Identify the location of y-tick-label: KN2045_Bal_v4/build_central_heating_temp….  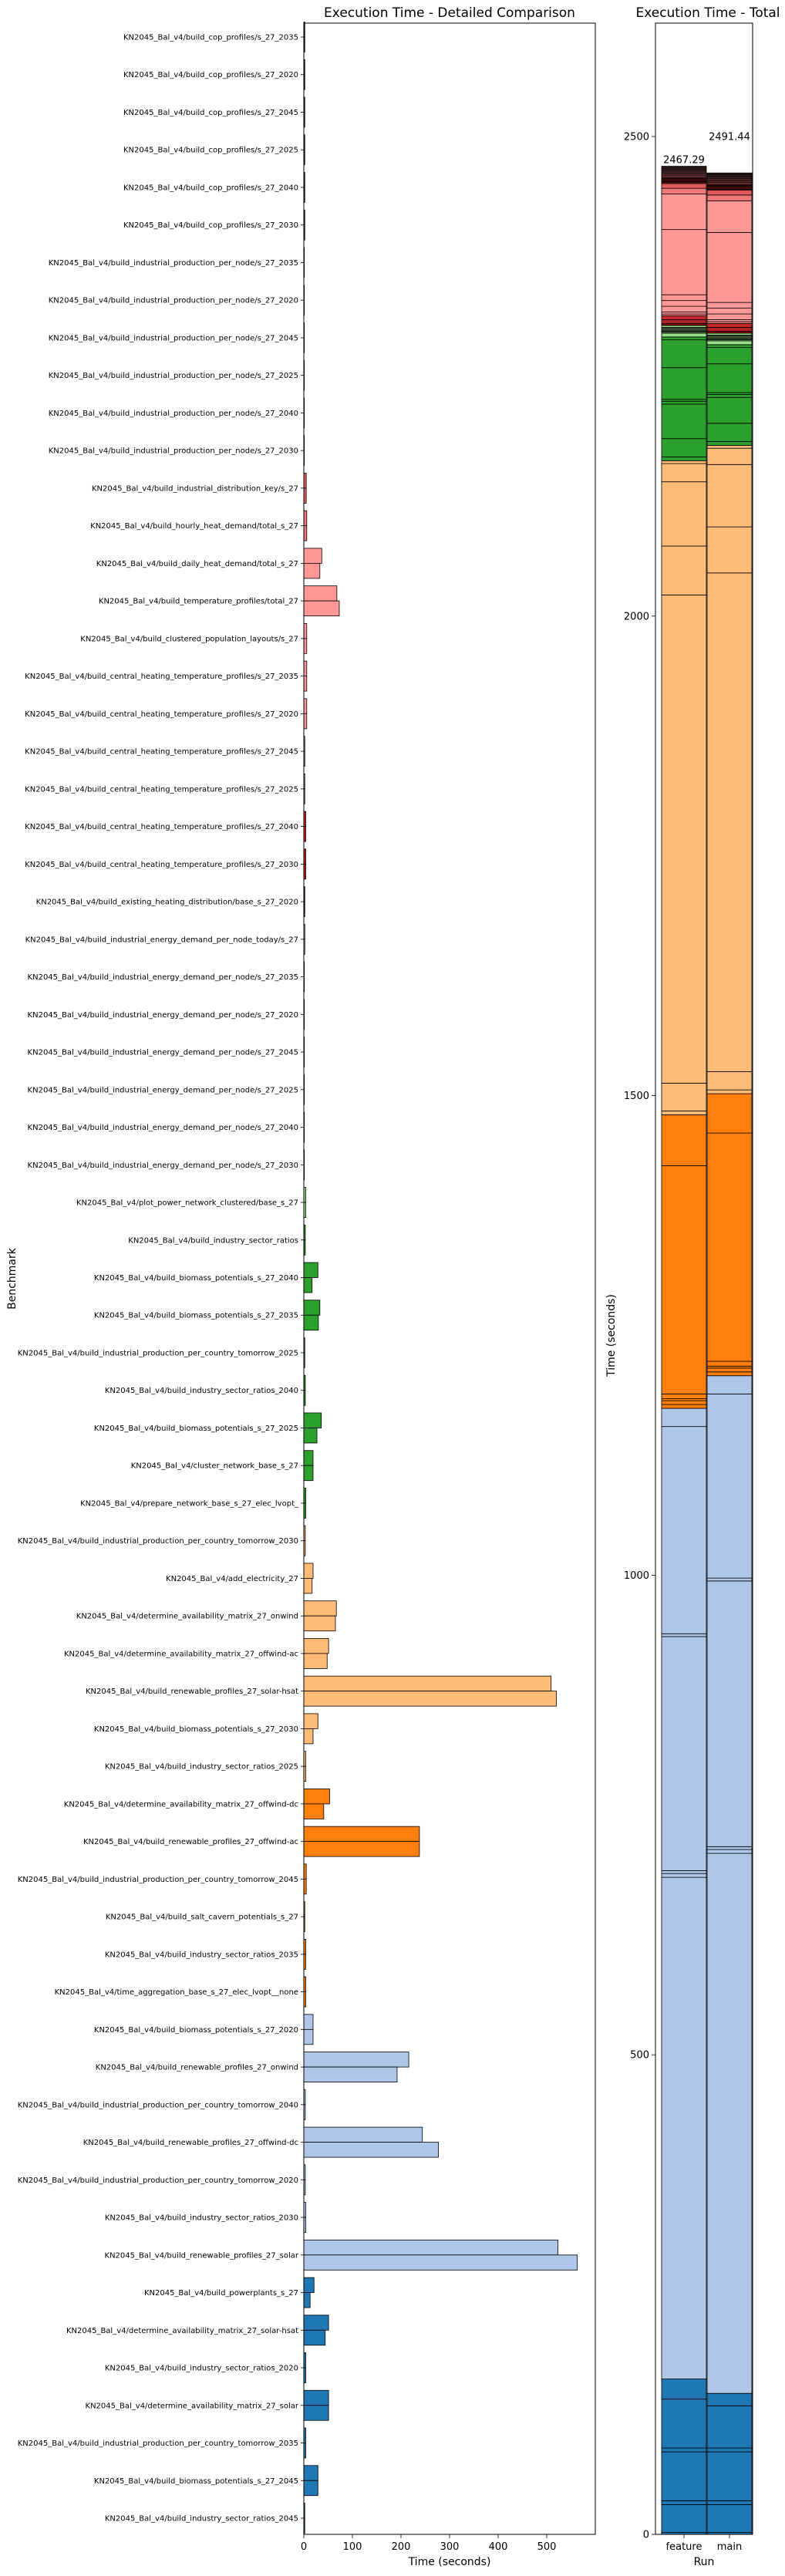
(161, 677).